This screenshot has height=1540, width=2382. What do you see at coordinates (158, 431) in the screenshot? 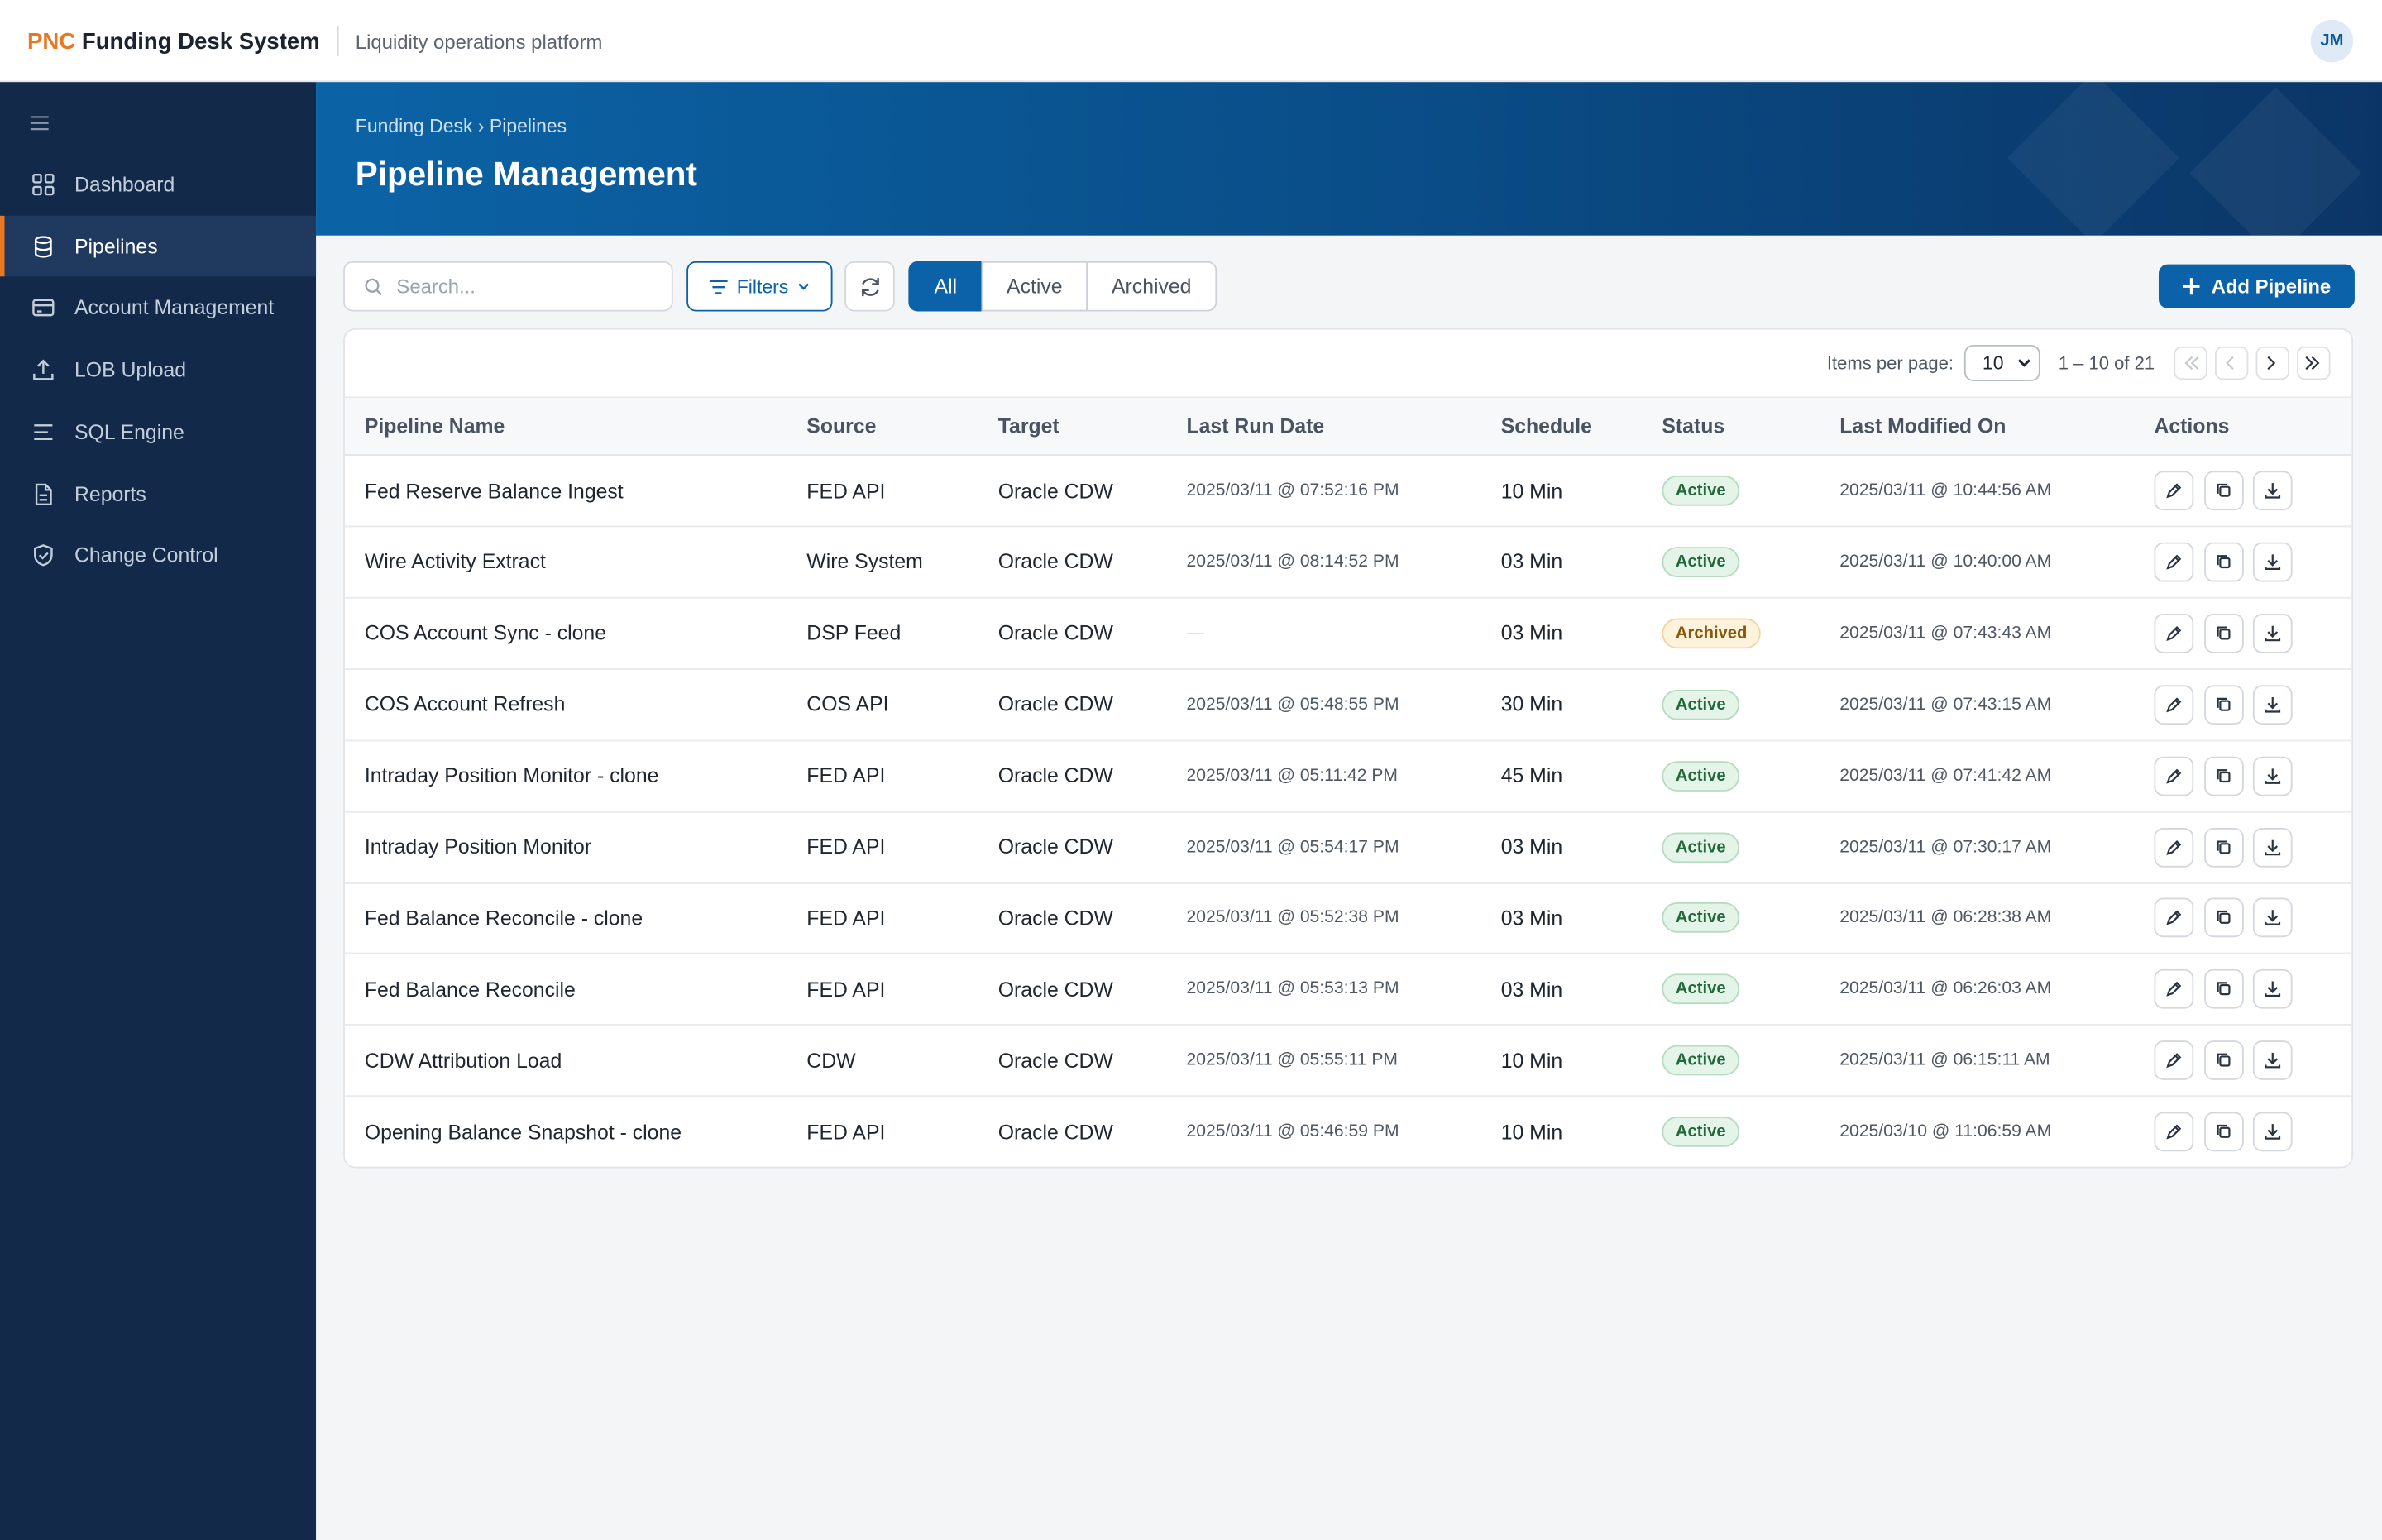
I see `nav-item: SQL Engine` at bounding box center [158, 431].